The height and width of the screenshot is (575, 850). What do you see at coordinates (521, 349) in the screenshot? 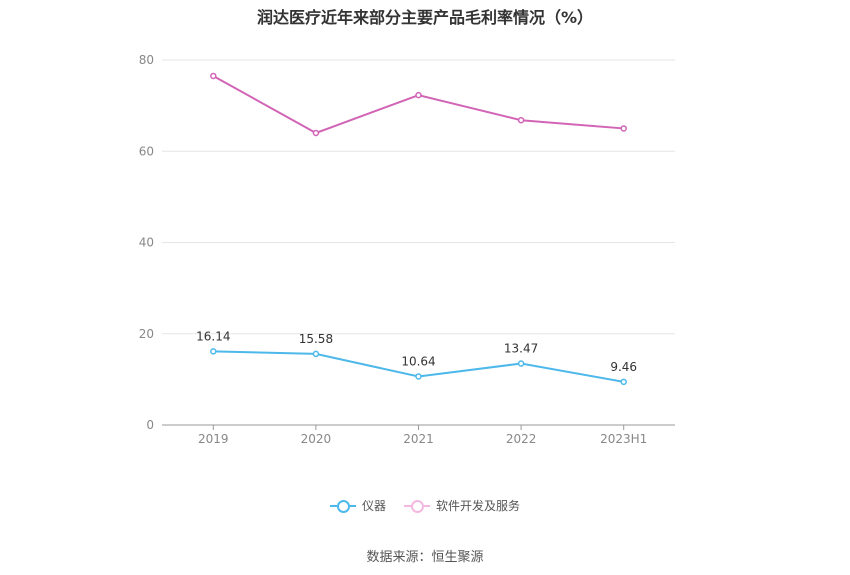
I see `data-label: 13.47` at bounding box center [521, 349].